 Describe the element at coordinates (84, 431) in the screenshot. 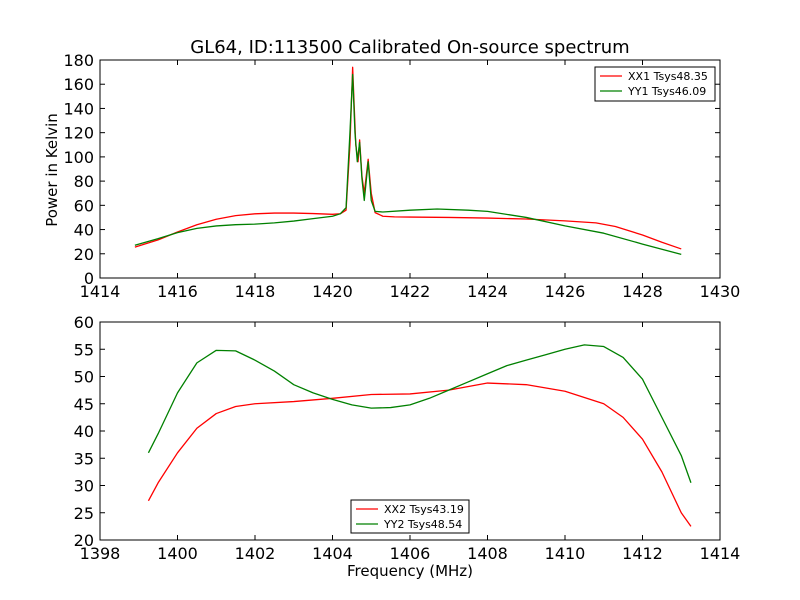

I see `bottom-y-tick-label: 40` at that location.